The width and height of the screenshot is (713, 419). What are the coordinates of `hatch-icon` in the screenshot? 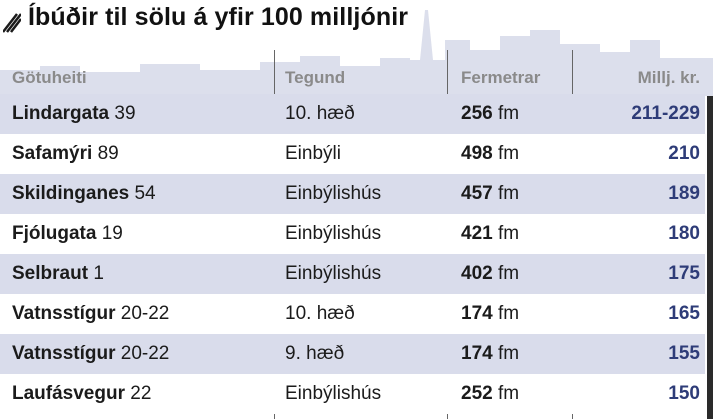 It's located at (12, 23).